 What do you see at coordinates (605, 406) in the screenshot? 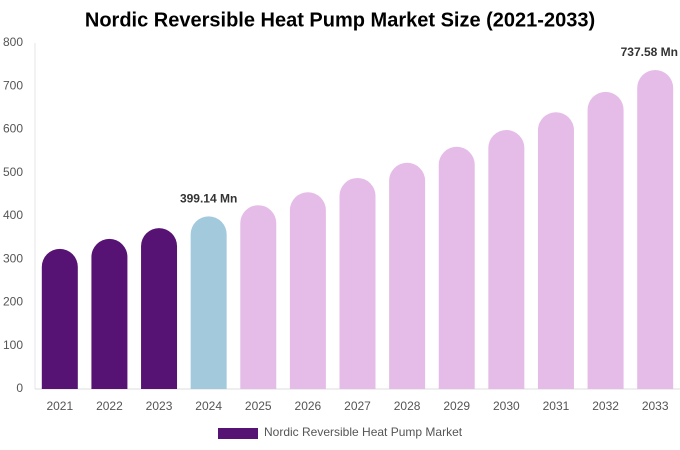
I see `x-tick-label: 2032` at bounding box center [605, 406].